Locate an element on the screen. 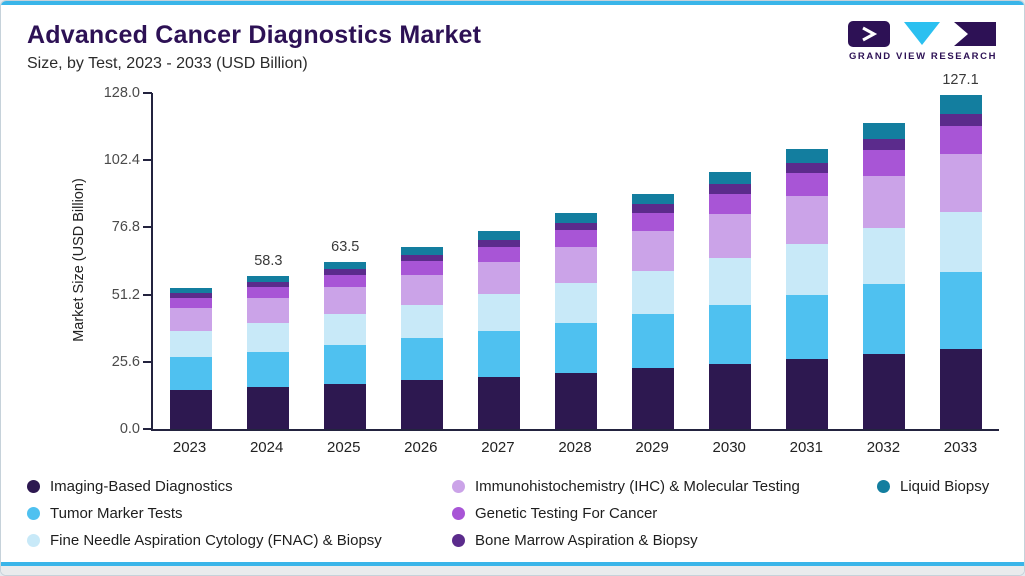  legend-item: Tumor Marker Tests is located at coordinates (239, 513).